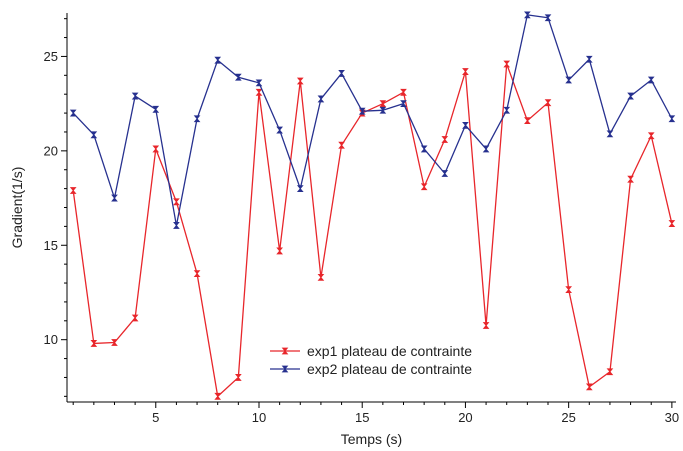 This screenshot has height=451, width=683. Describe the element at coordinates (17, 208) in the screenshot. I see `y-axis-label: Gradient(1/s)` at that location.